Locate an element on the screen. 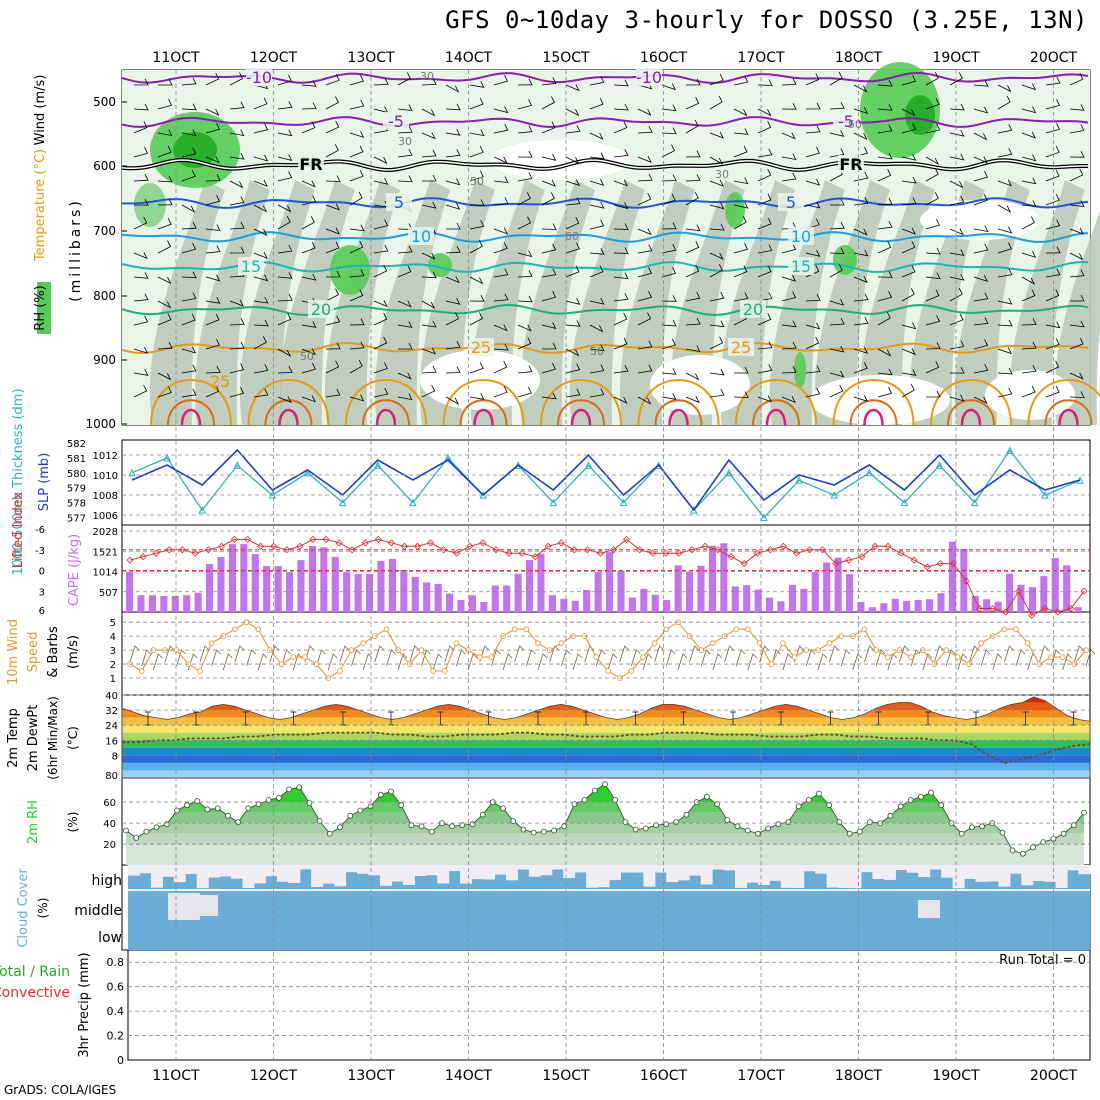 The height and width of the screenshot is (1100, 1100). thickness-point is located at coordinates (764, 517).